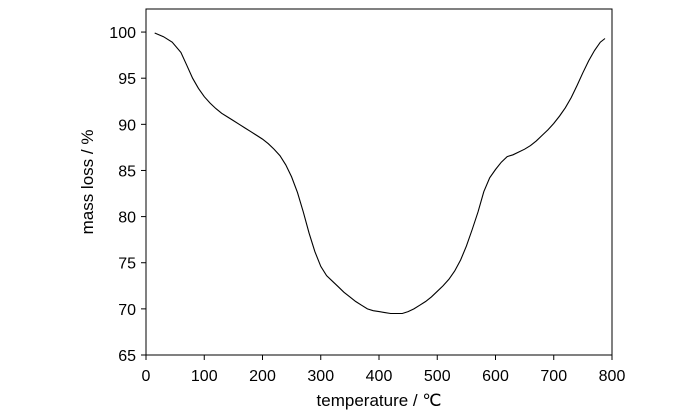  I want to click on y-axis-label: mass loss / %, so click(87, 182).